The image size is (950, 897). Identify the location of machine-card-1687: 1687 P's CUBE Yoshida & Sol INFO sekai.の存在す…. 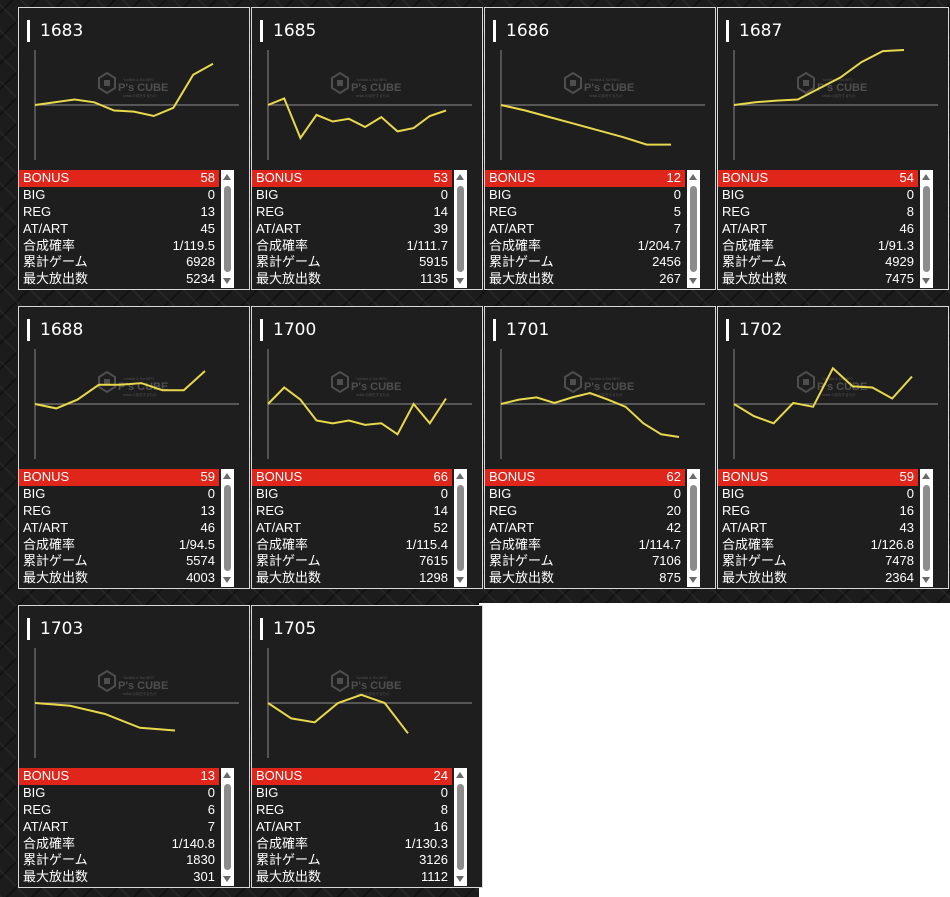
(833, 148).